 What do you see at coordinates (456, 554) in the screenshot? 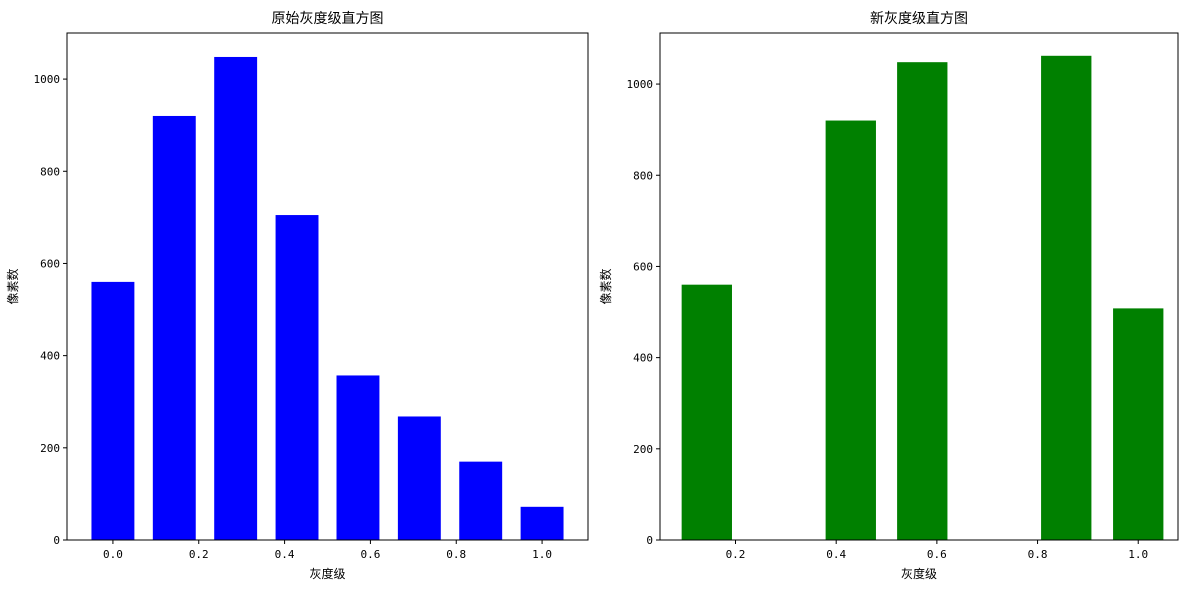
I see `left-xtick-label-4: 0.8` at bounding box center [456, 554].